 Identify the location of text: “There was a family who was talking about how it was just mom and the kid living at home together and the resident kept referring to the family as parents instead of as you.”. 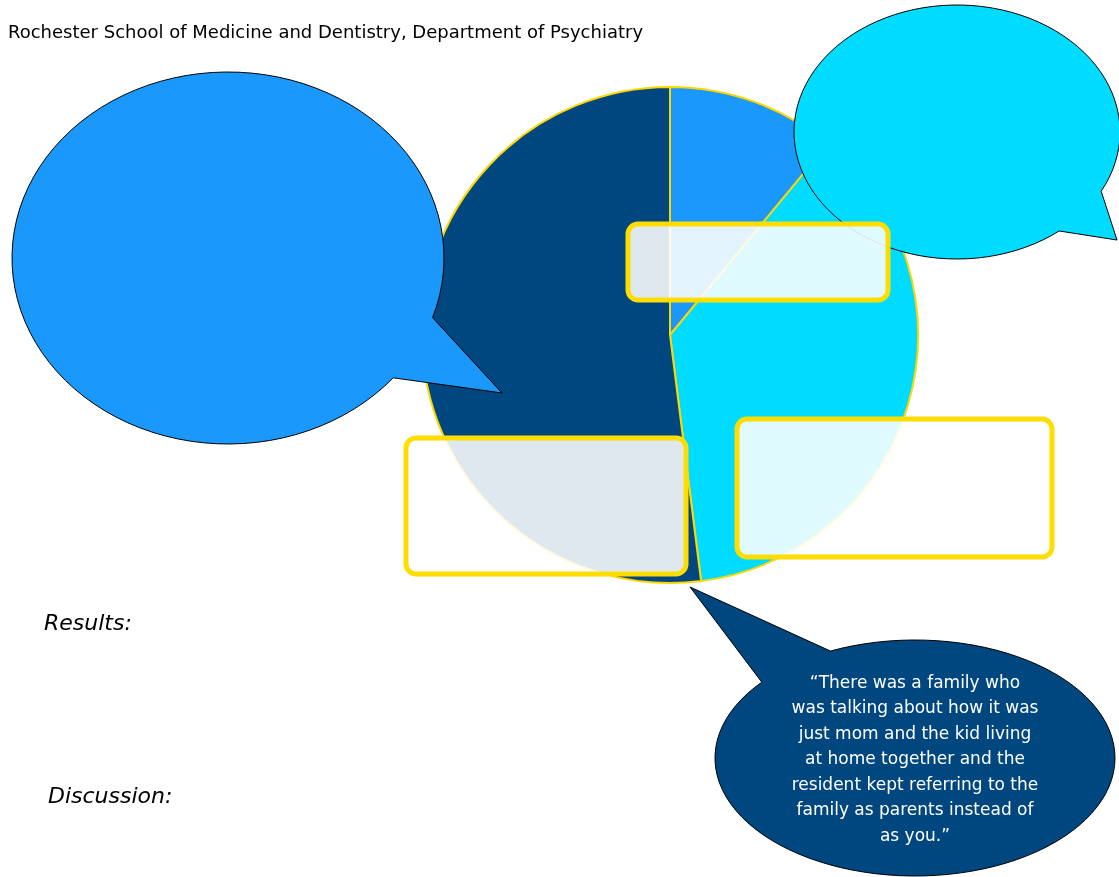
(915, 758).